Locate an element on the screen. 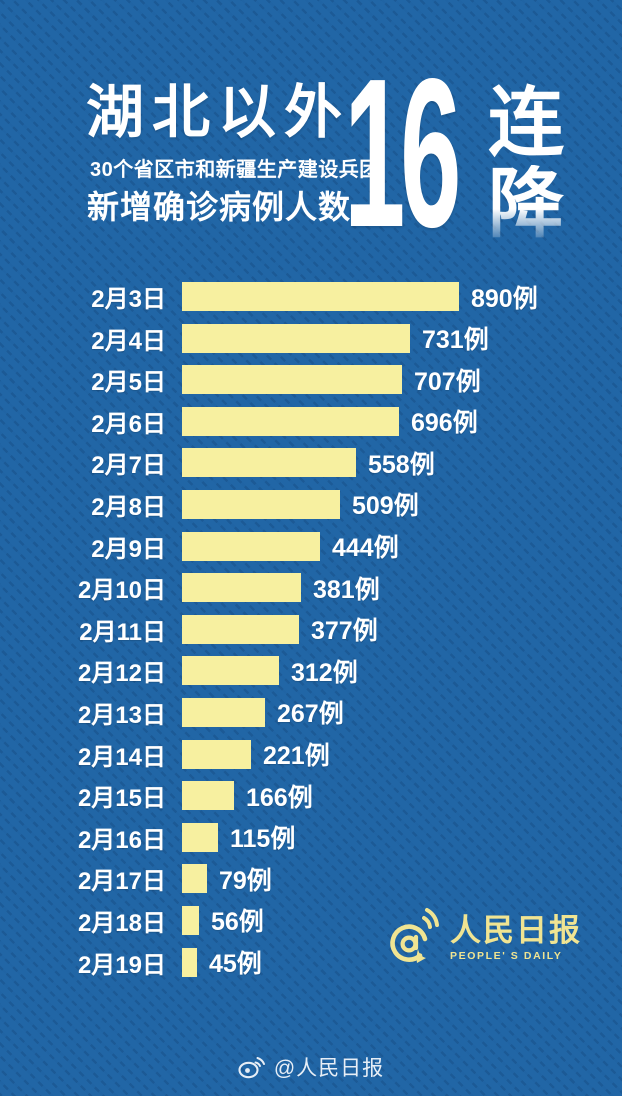 This screenshot has width=622, height=1096. streak-count: 16 is located at coordinates (402, 152).